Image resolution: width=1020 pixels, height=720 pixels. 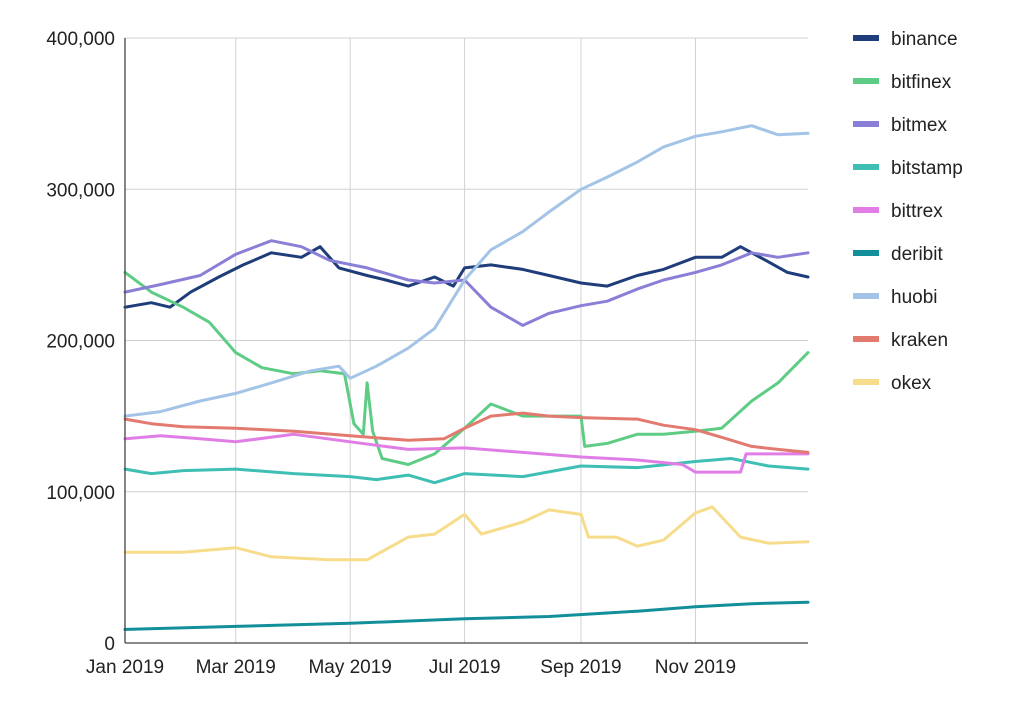 What do you see at coordinates (917, 211) in the screenshot?
I see `legend-label-bittrex: bittrex` at bounding box center [917, 211].